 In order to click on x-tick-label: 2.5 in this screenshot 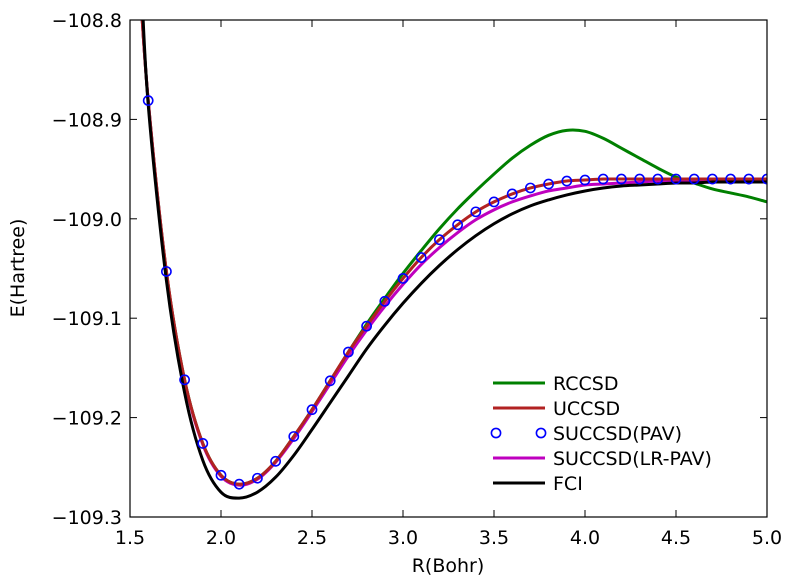, I will do `click(312, 538)`.